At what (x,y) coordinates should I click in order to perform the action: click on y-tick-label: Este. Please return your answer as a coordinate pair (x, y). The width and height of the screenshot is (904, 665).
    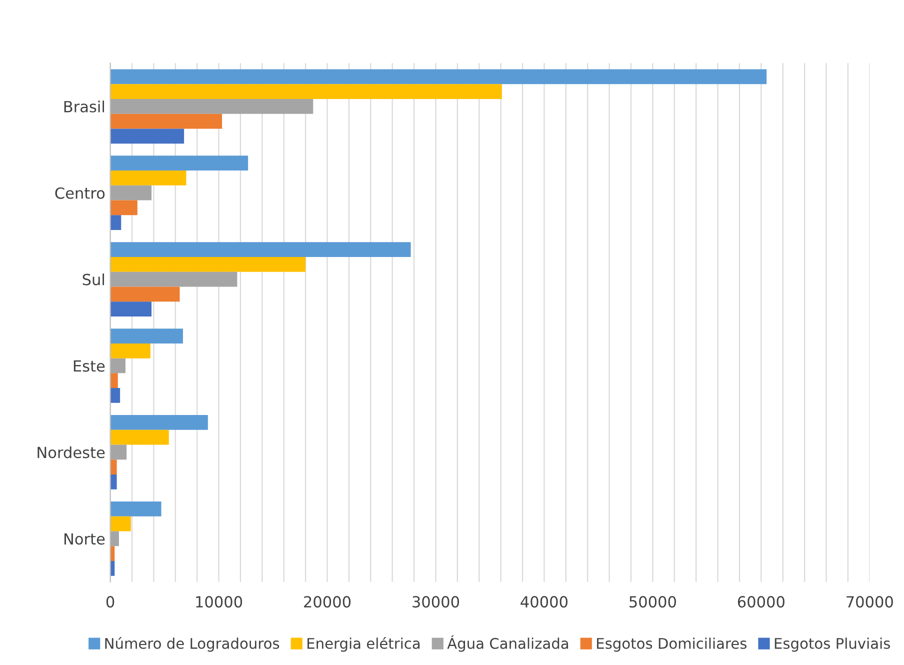
    Looking at the image, I should click on (89, 366).